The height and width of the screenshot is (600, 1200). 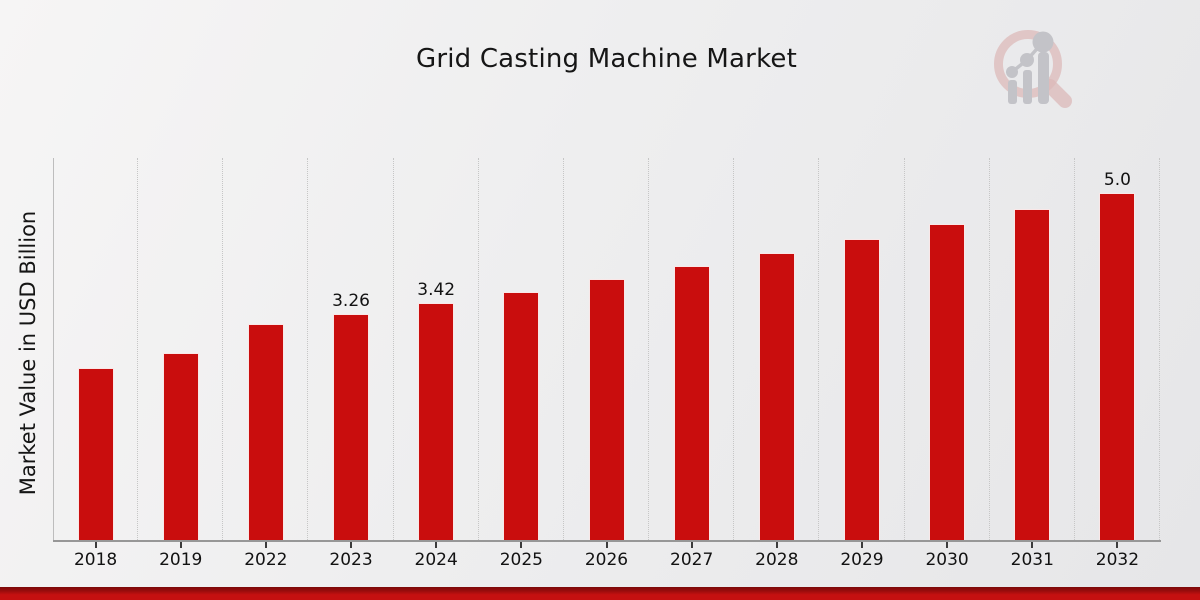 I want to click on bar-2031, so click(x=1032, y=374).